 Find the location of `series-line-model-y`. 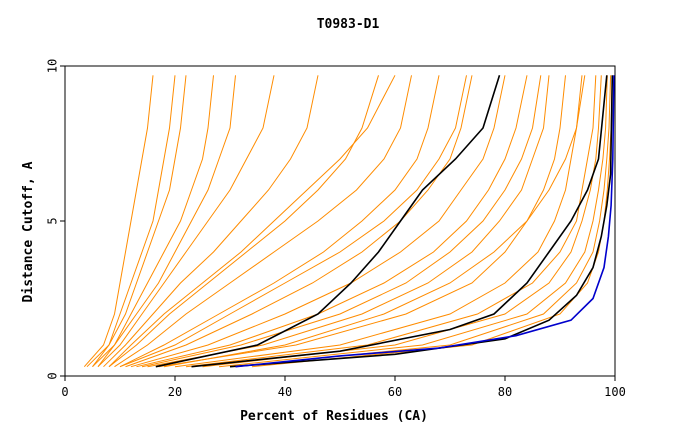

series-line-model-y is located at coordinates (164, 221).